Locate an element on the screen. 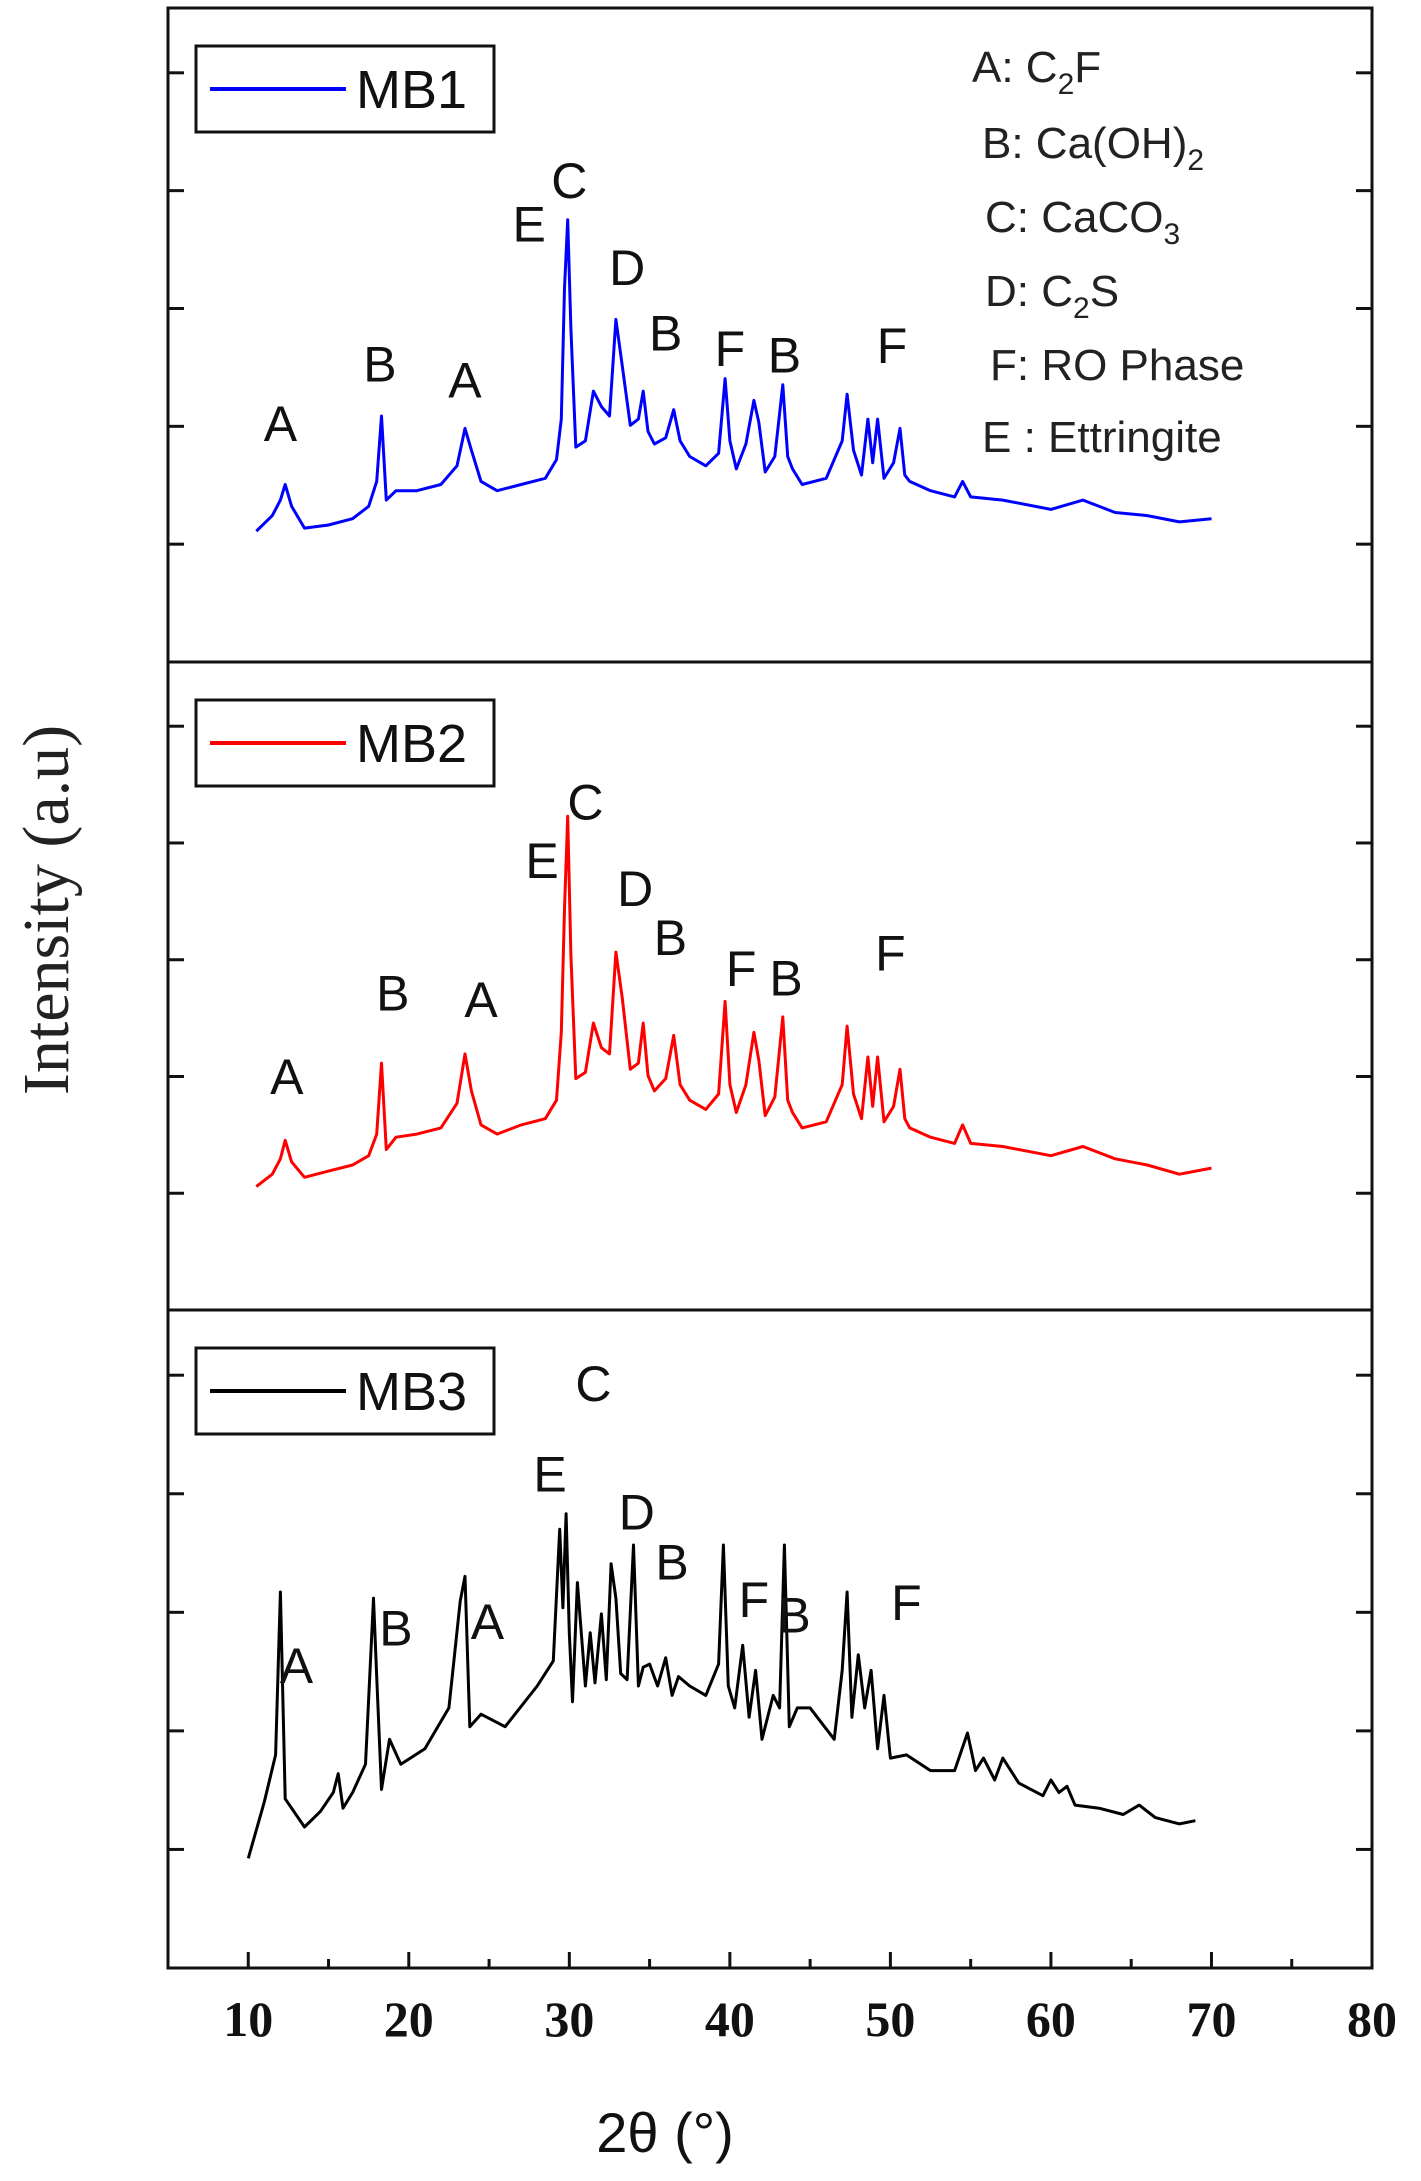 The image size is (1421, 2181). x-tick-label: 20 is located at coordinates (409, 2019).